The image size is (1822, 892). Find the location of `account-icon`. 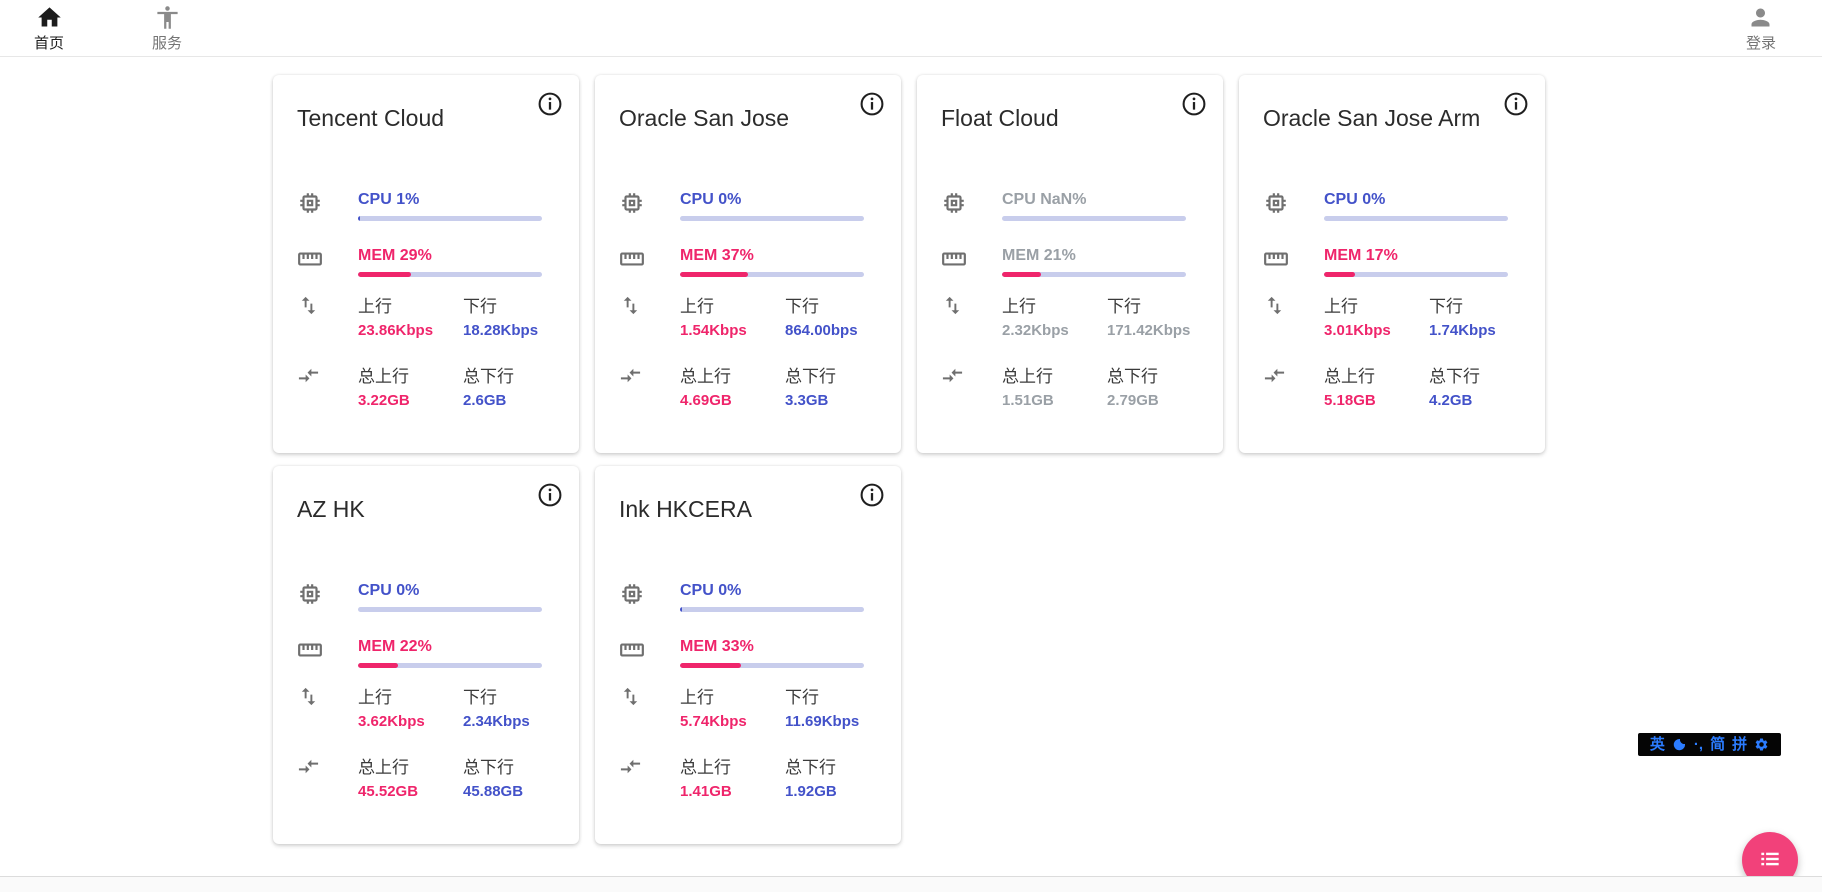

account-icon is located at coordinates (1760, 17).